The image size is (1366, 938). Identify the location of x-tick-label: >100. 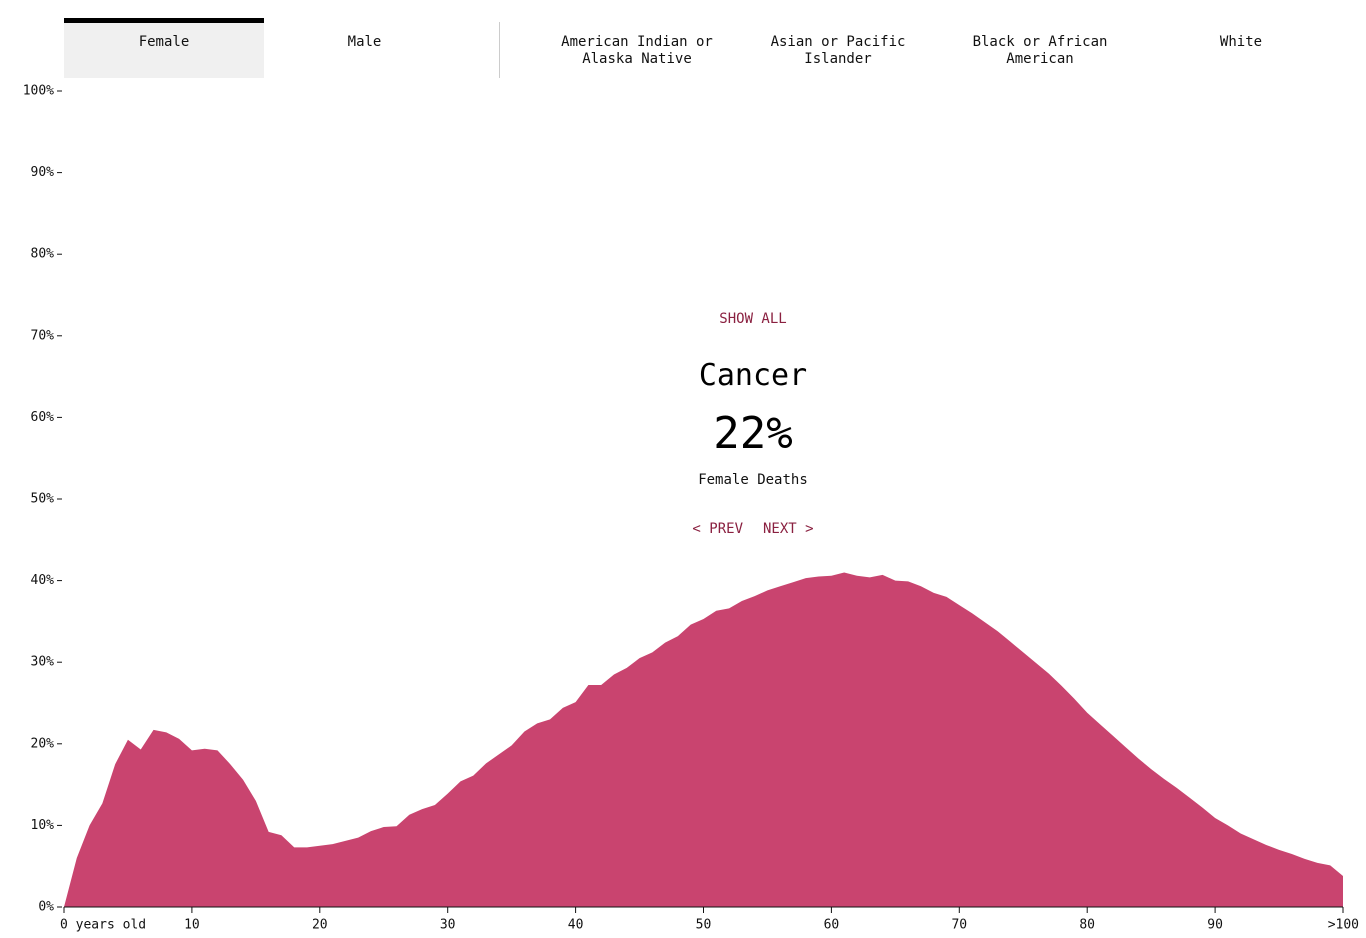
(1343, 925).